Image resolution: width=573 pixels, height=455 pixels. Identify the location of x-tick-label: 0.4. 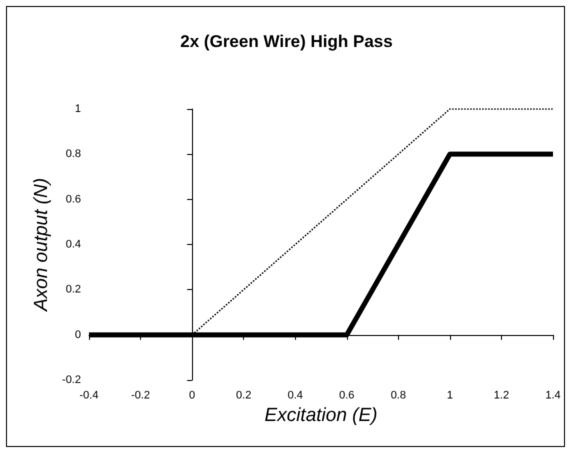
(295, 396).